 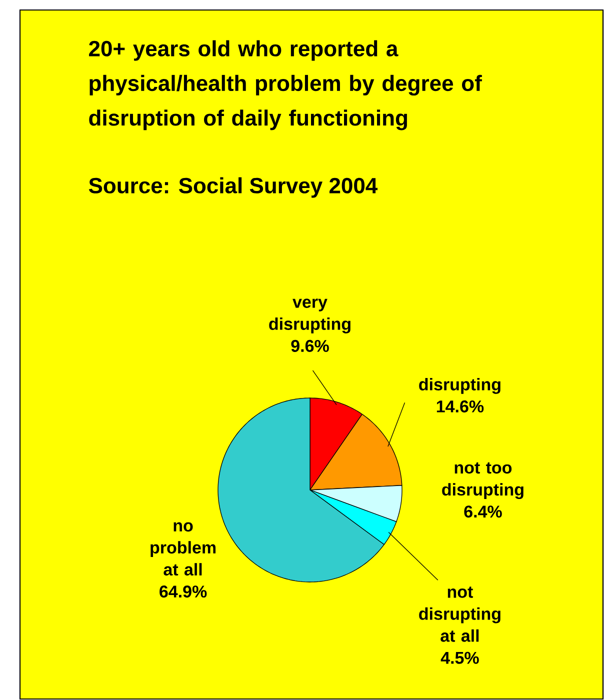 What do you see at coordinates (460, 406) in the screenshot?
I see `data-label: 14.6%` at bounding box center [460, 406].